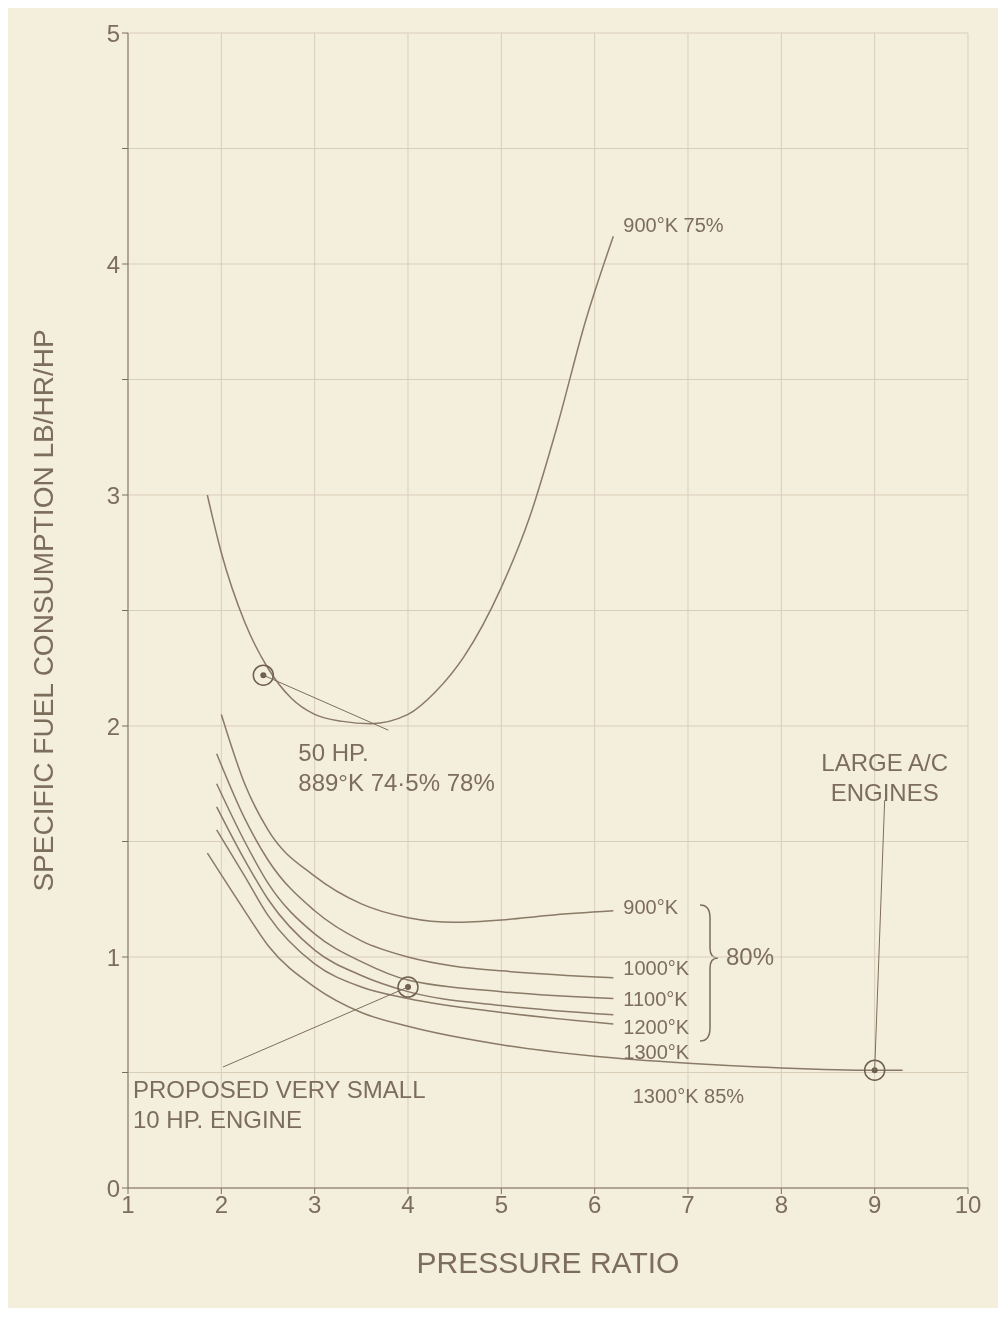  What do you see at coordinates (501, 1205) in the screenshot?
I see `x-tick-label: 5` at bounding box center [501, 1205].